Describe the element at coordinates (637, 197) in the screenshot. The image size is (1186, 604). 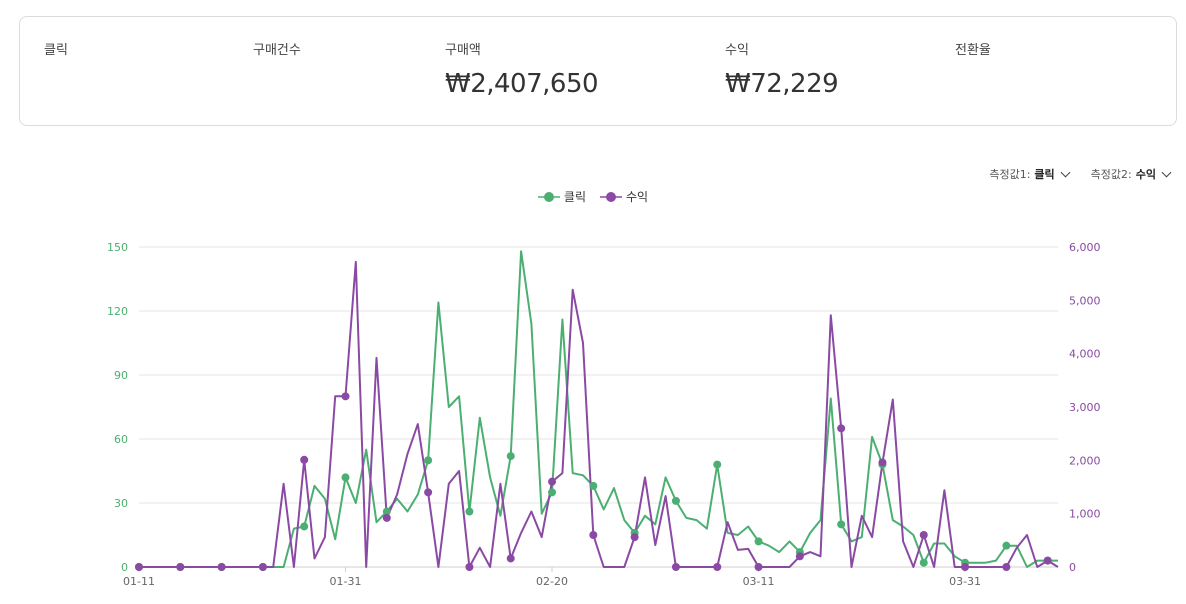
I see `legend-label-revenue: 수익` at that location.